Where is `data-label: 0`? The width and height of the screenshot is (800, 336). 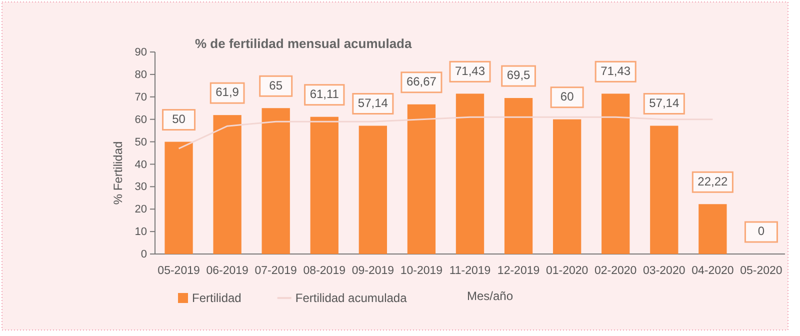 data-label: 0 is located at coordinates (761, 231).